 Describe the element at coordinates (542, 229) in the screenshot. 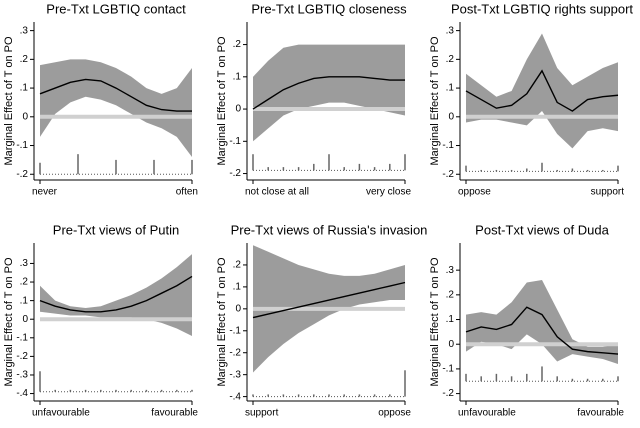

I see `panel-title: Post-Txt views of Duda` at that location.